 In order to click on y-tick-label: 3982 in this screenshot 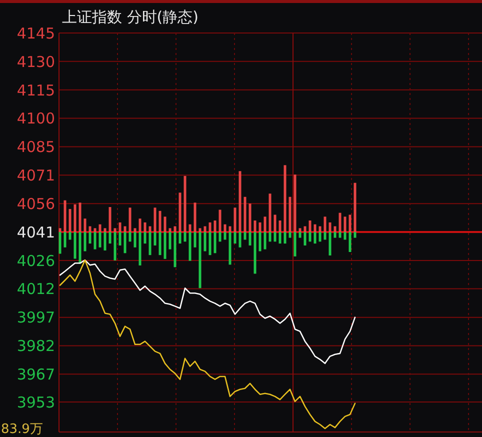, I will do `click(35, 346)`.